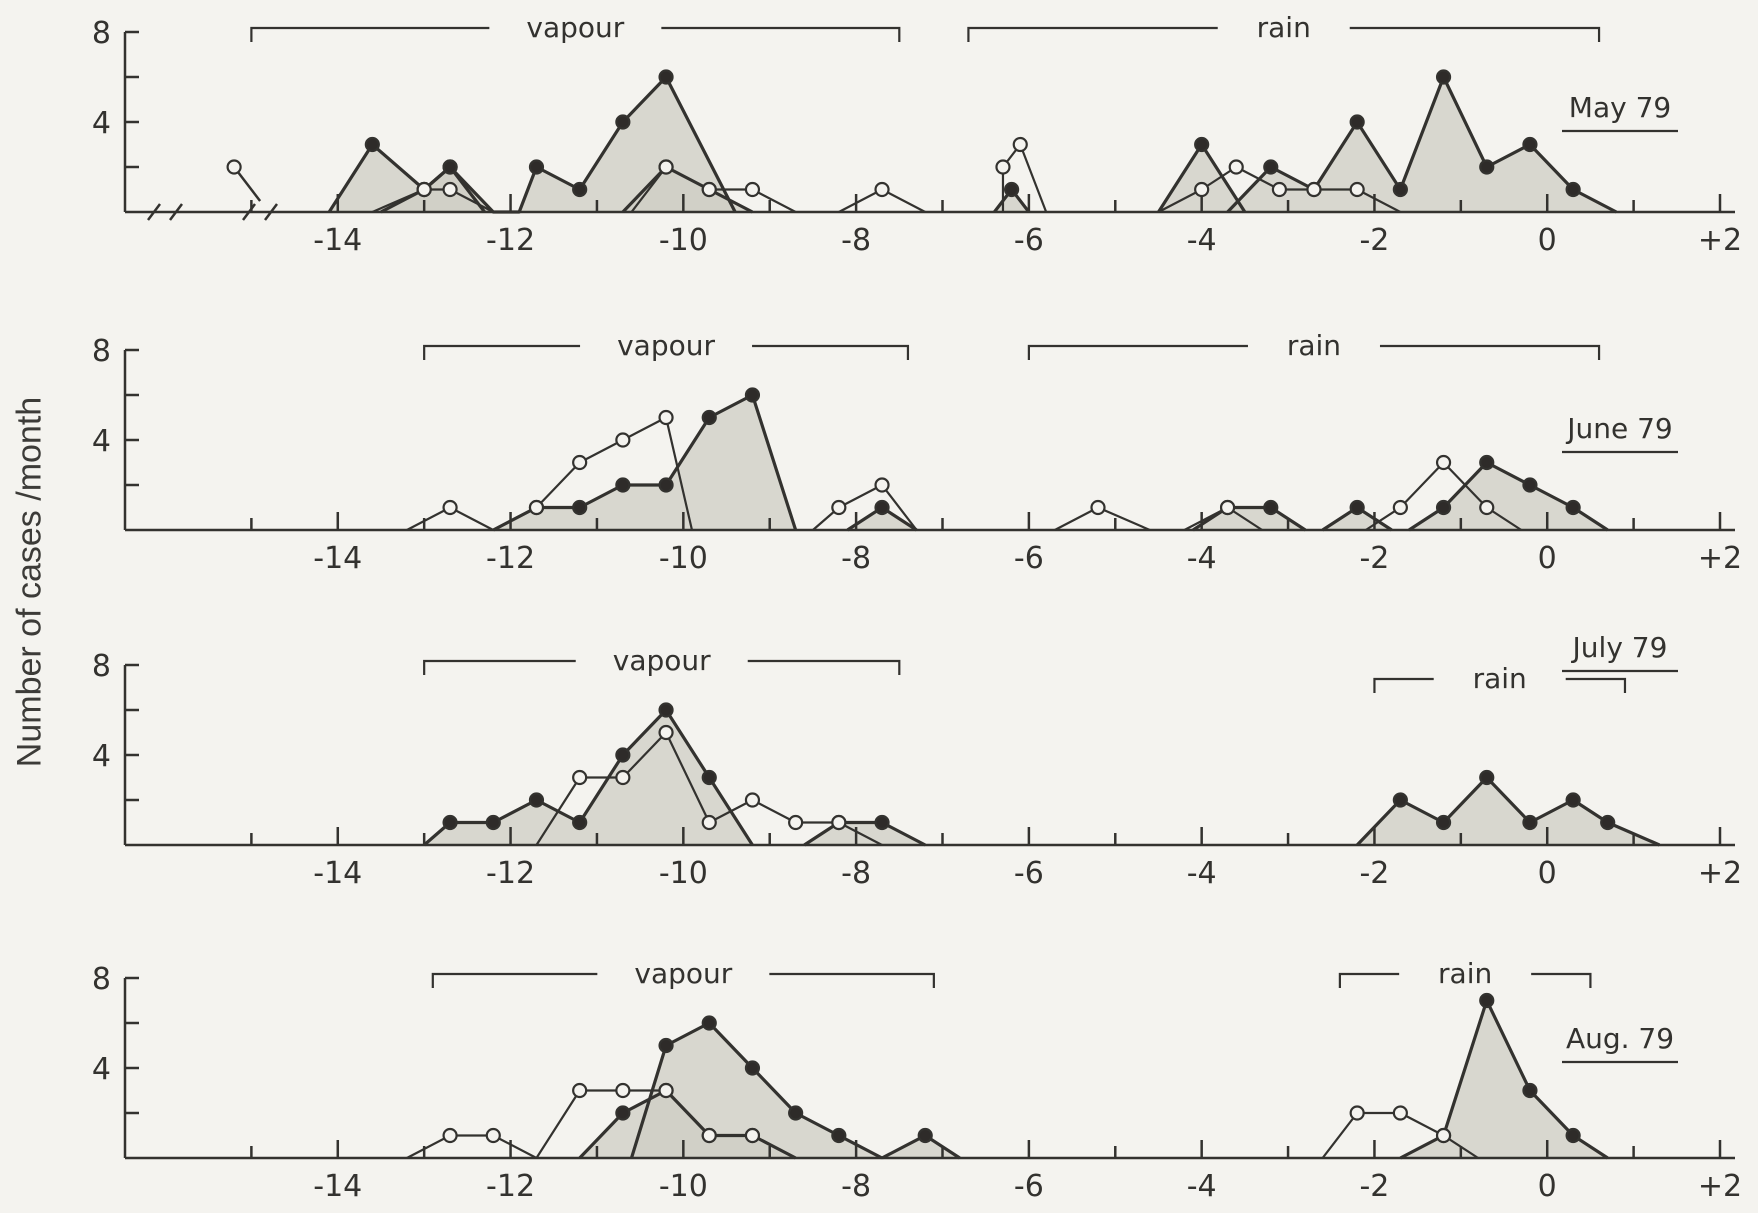 This screenshot has width=1758, height=1213. What do you see at coordinates (337, 240) in the screenshot?
I see `x-tick-label: -14` at bounding box center [337, 240].